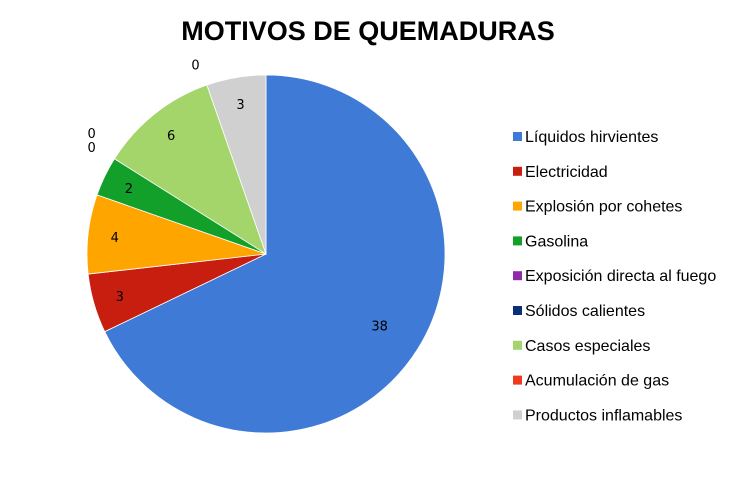 This screenshot has height=482, width=740. Describe the element at coordinates (195, 65) in the screenshot. I see `data-label-acumulacion-de-gas: 0` at that location.